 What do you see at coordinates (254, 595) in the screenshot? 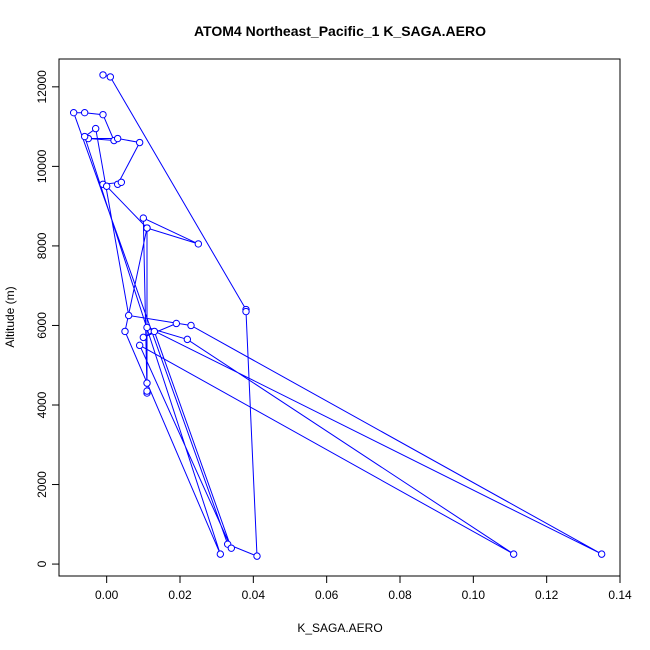
I see `x-tick-label: 0.04` at bounding box center [254, 595].